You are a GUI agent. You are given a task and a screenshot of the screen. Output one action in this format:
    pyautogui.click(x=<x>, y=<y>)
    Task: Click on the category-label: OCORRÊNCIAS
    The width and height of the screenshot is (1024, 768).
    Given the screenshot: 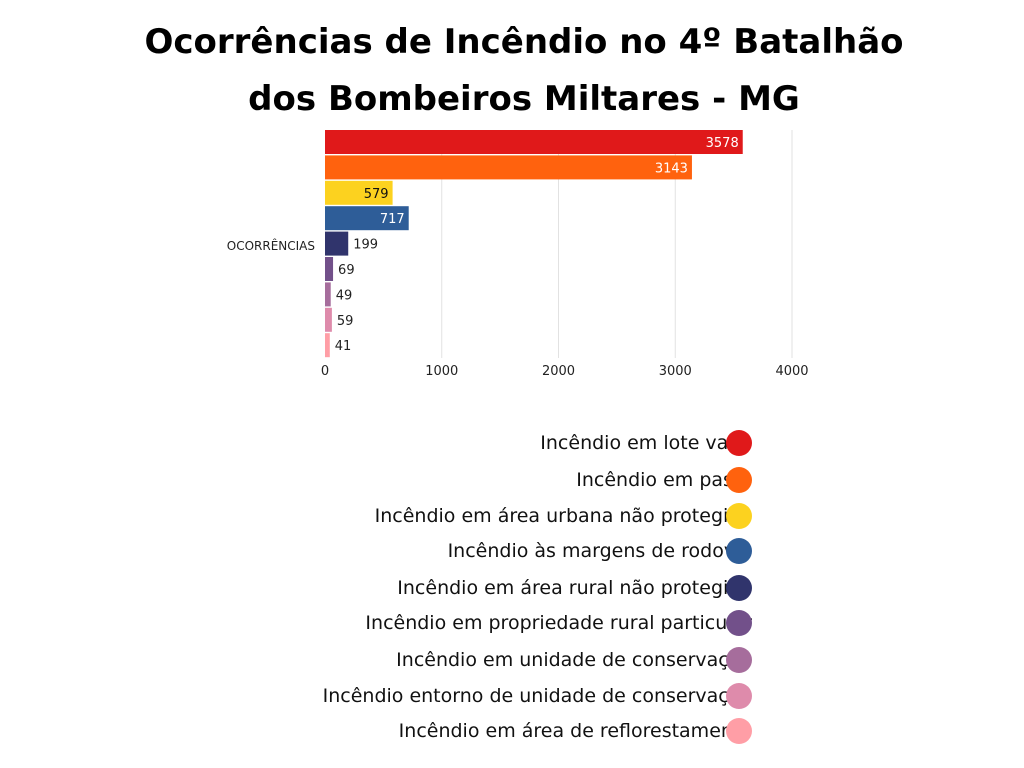 What is the action you would take?
    pyautogui.click(x=271, y=245)
    